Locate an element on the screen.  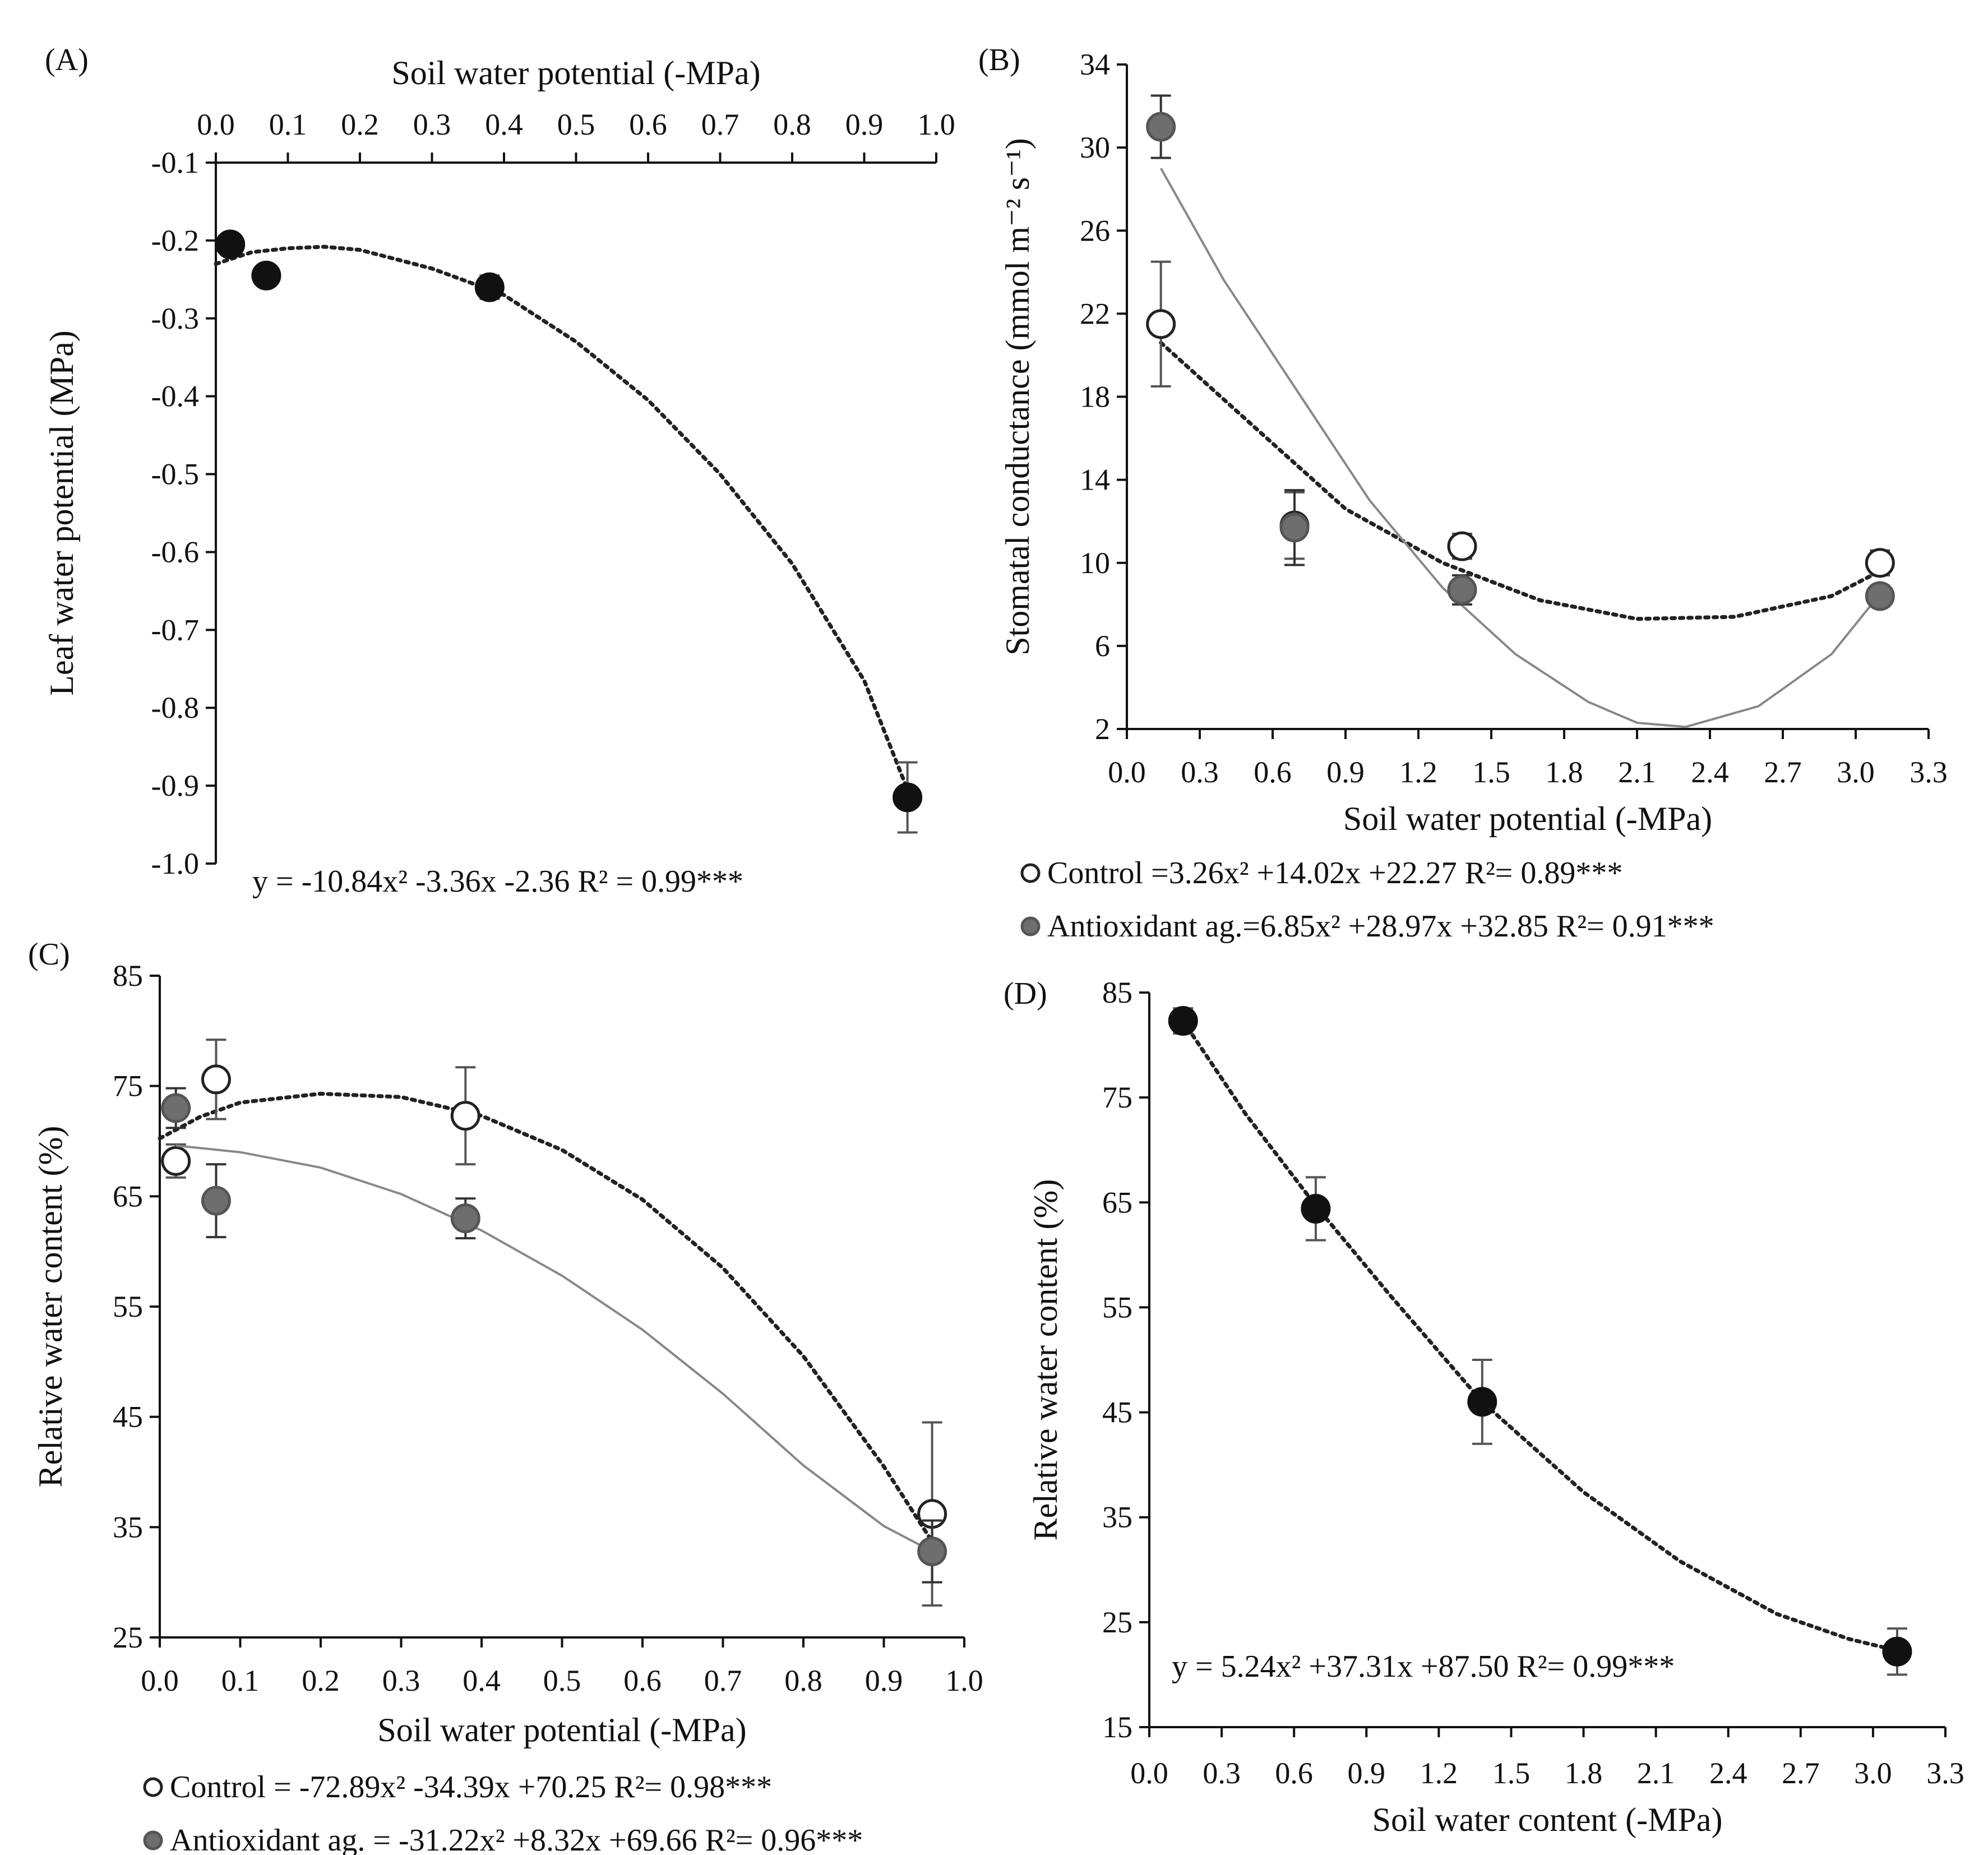
y-tick-label: -0.7 is located at coordinates (175, 630).